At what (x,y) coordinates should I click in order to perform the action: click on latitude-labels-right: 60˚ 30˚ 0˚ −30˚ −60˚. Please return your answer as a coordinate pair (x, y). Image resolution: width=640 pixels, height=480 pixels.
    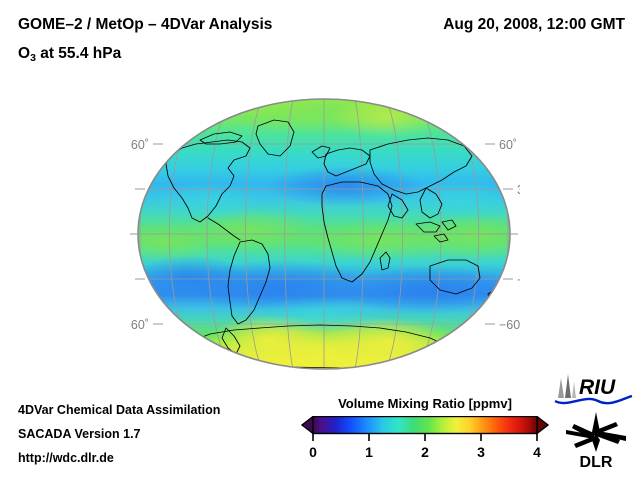
    Looking at the image, I should click on (509, 235).